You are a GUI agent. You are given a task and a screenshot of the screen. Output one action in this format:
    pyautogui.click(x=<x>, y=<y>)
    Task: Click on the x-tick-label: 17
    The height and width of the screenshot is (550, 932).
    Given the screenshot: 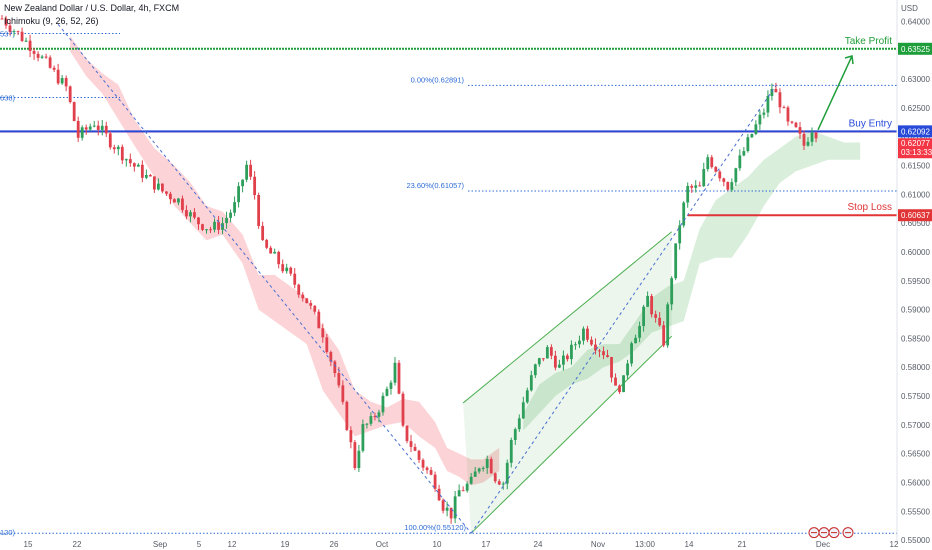 What is the action you would take?
    pyautogui.click(x=486, y=544)
    